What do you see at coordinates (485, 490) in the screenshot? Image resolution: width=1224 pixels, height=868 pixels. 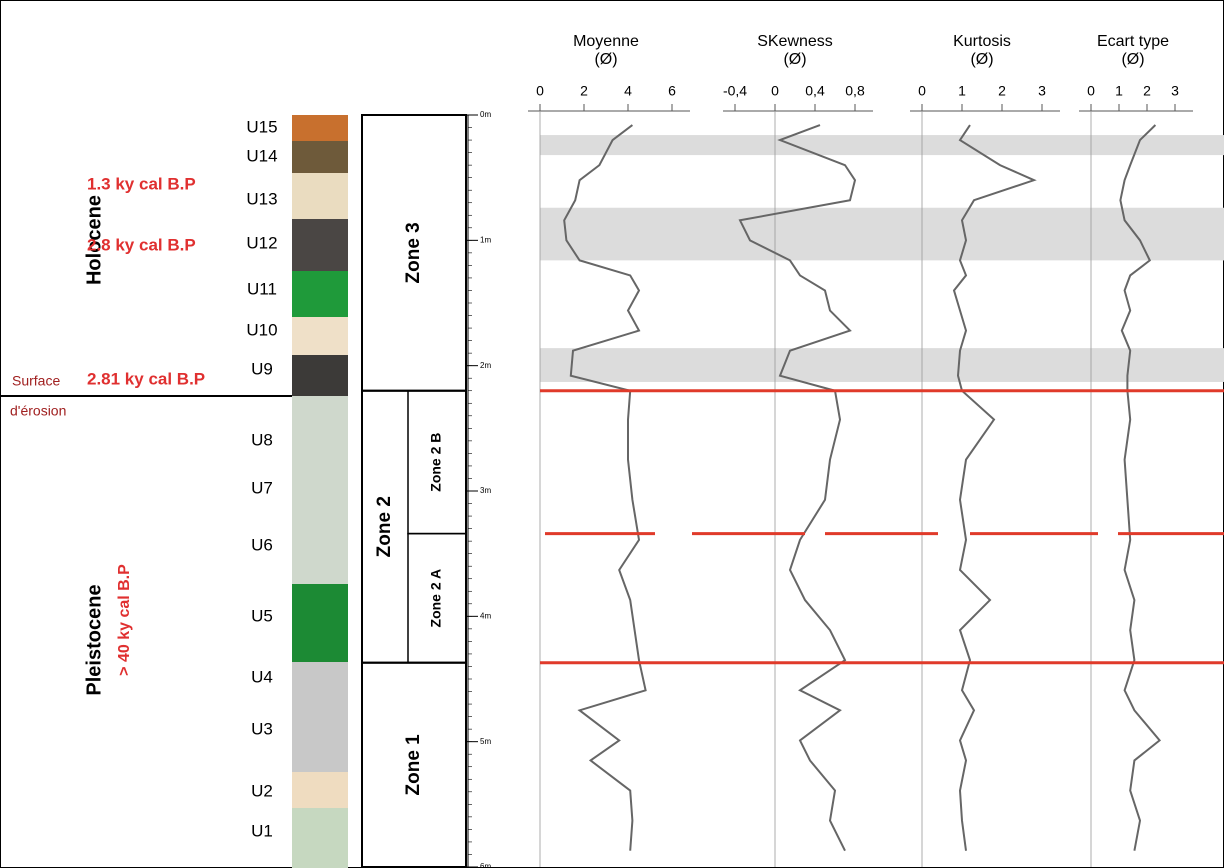 I see `depth-tick-label: 3m` at bounding box center [485, 490].